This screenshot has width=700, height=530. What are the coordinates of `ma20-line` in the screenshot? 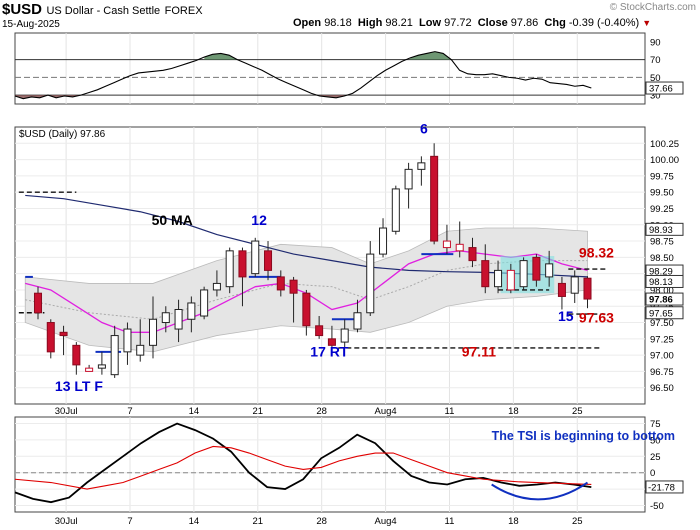 It's located at (306, 290).